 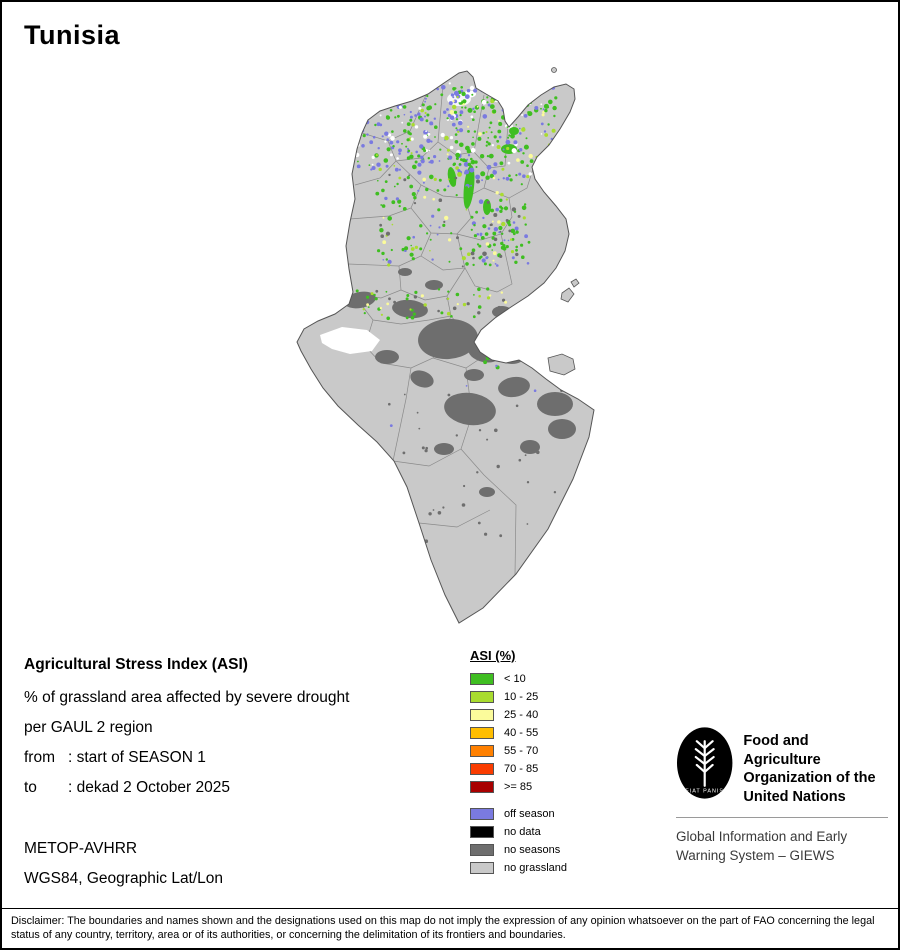 I want to click on period-to-line: to : dekad 2 October 2025, so click(x=127, y=788).